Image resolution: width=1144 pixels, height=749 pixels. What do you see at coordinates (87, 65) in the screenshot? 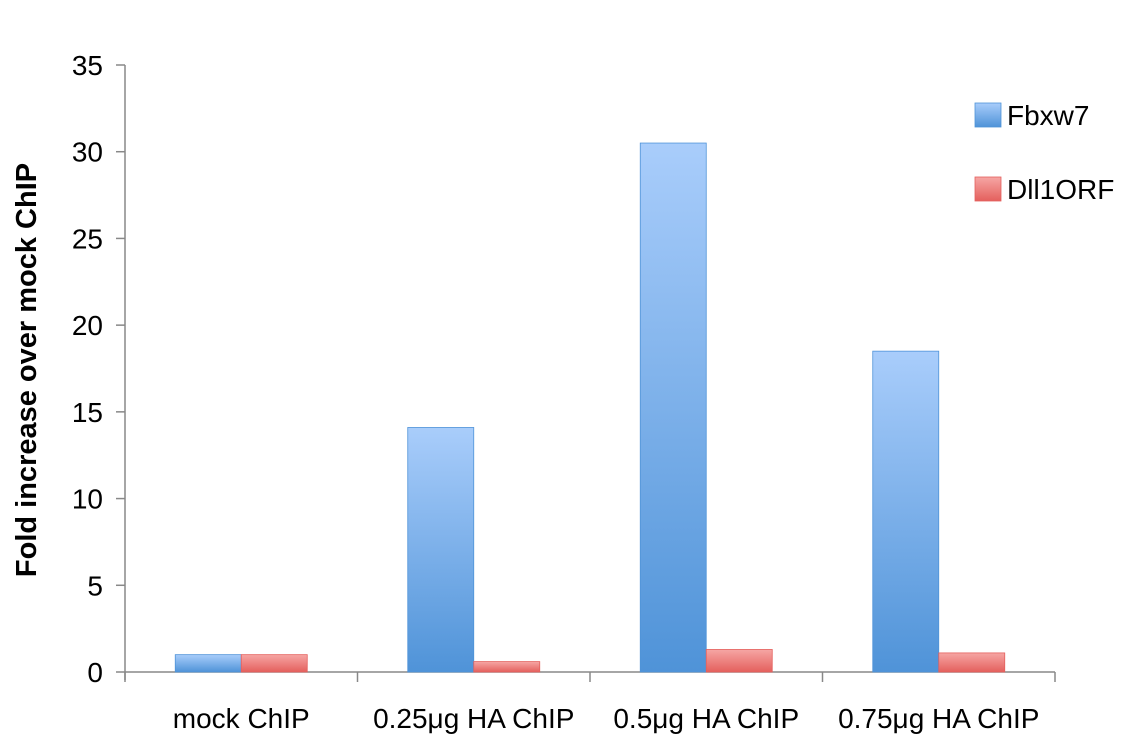
I see `y-tick-label: 35` at bounding box center [87, 65].